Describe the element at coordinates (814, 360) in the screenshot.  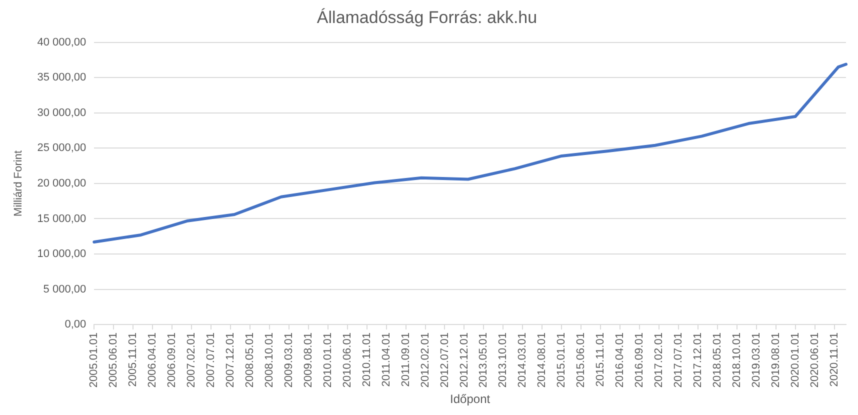
I see `x-tick-label: 2020.06.01` at that location.